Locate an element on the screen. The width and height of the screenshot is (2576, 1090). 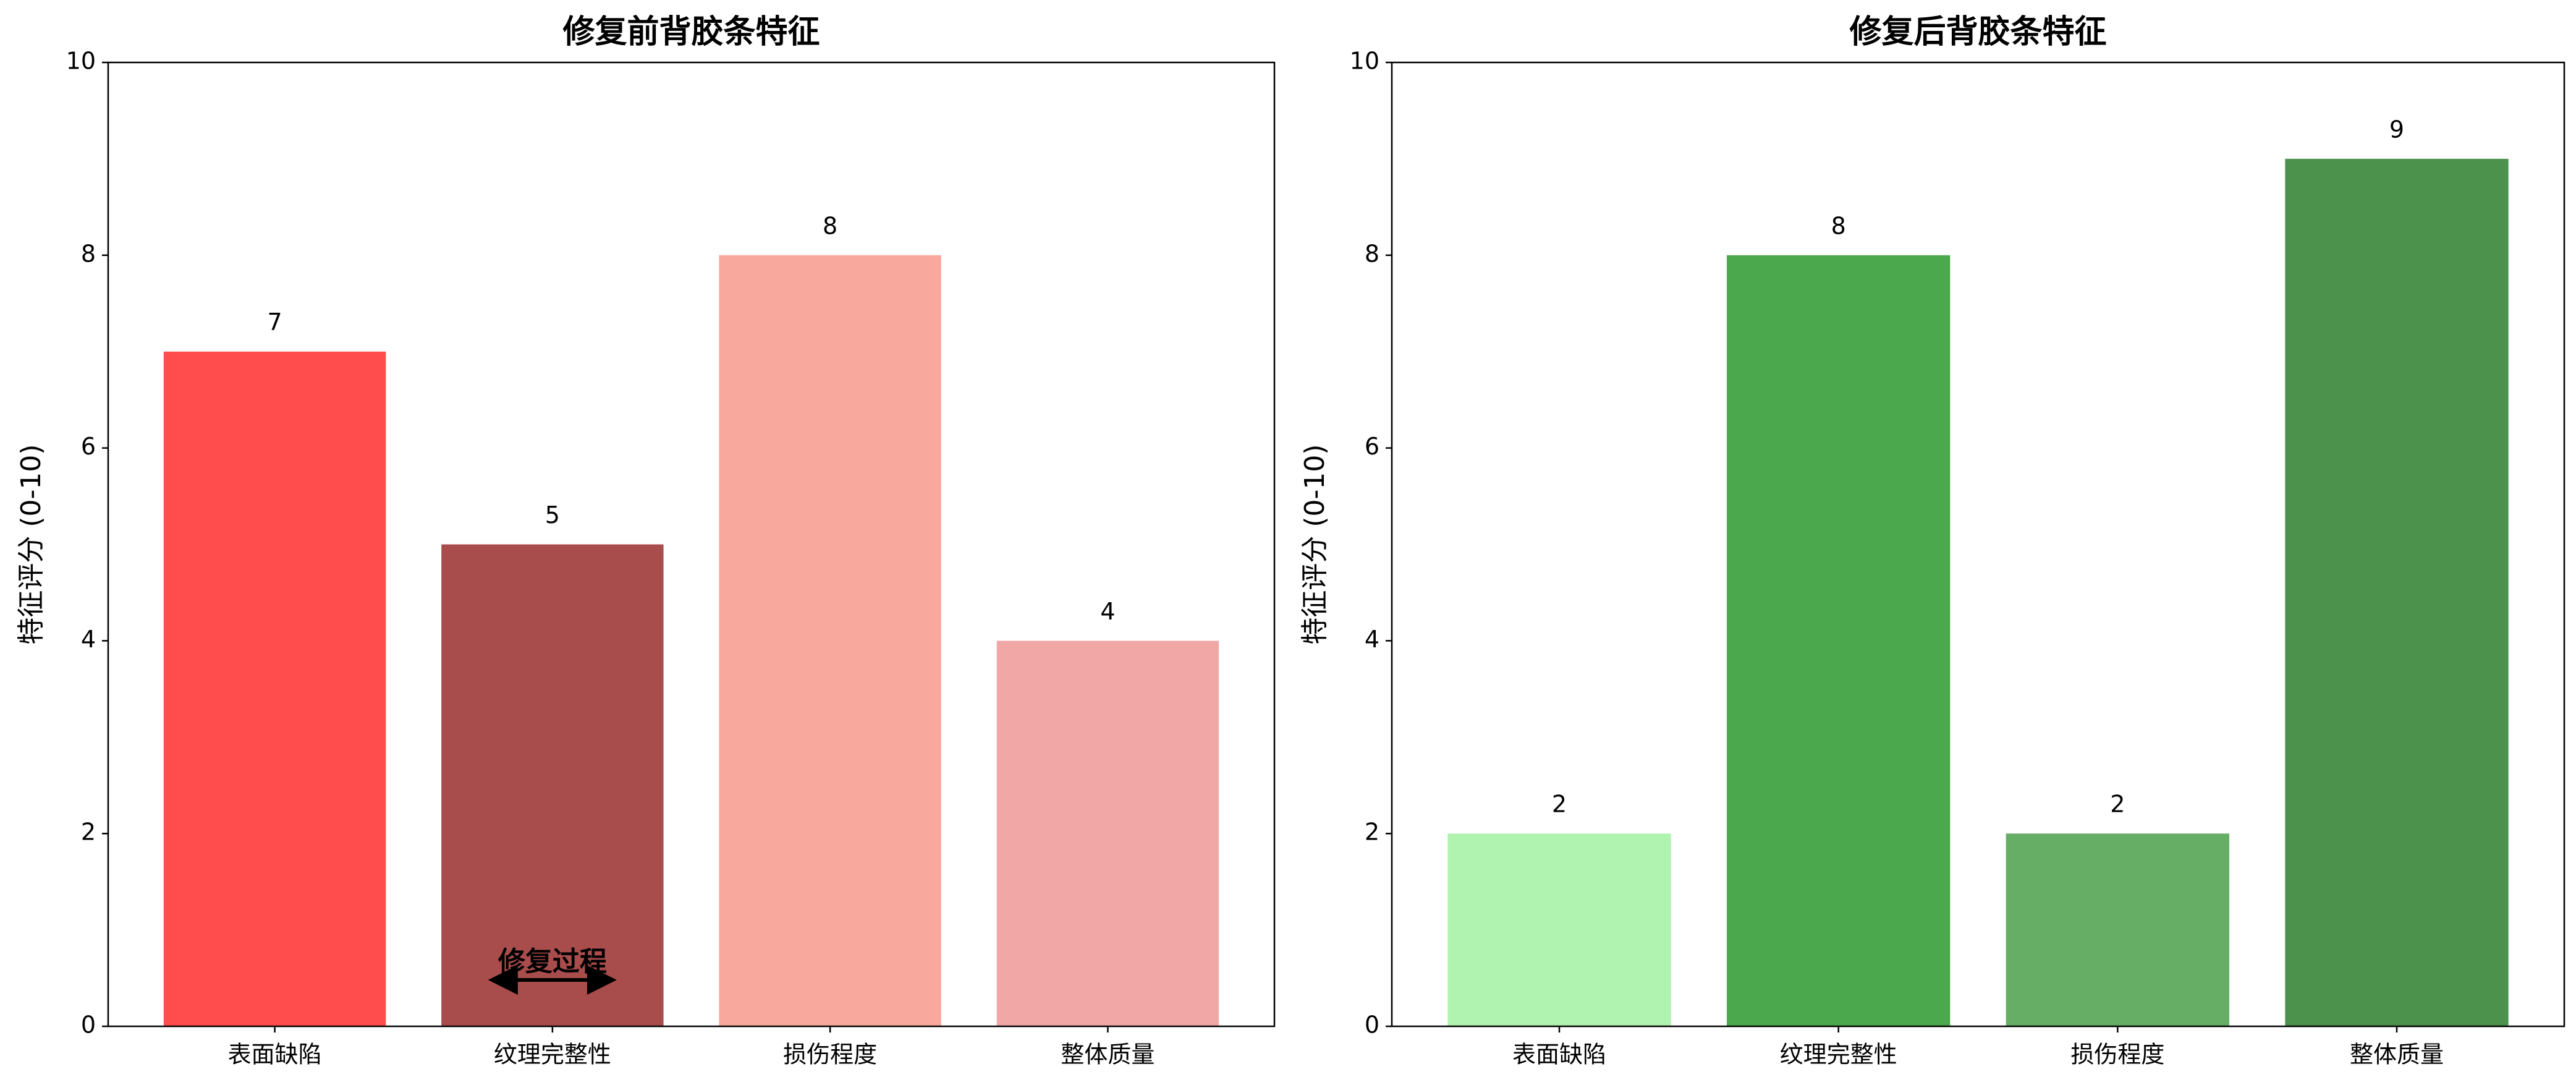
value-label: 7 is located at coordinates (274, 322).